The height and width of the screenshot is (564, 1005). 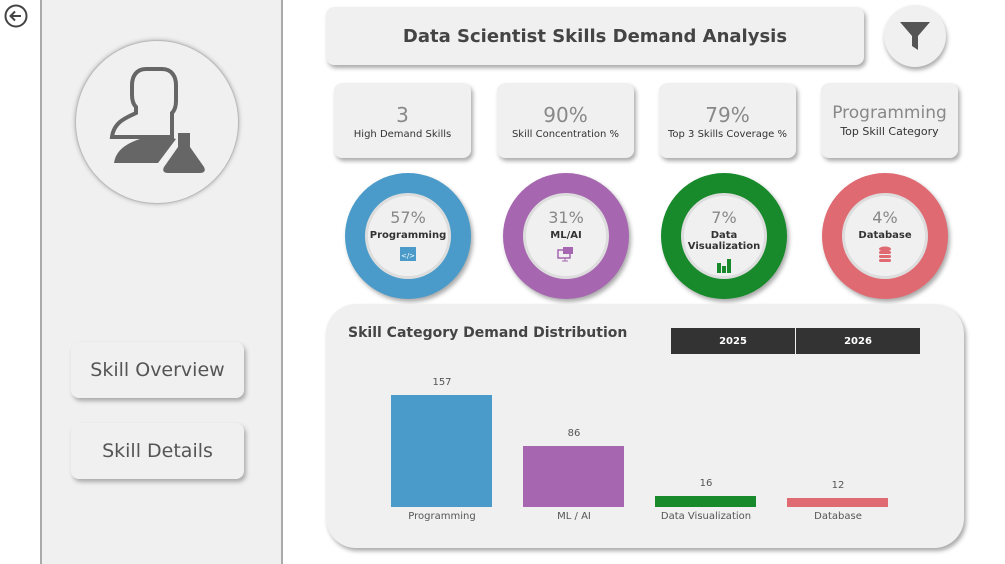 I want to click on kpi-card-high-demand: 3 High Demand Skills, so click(x=402, y=120).